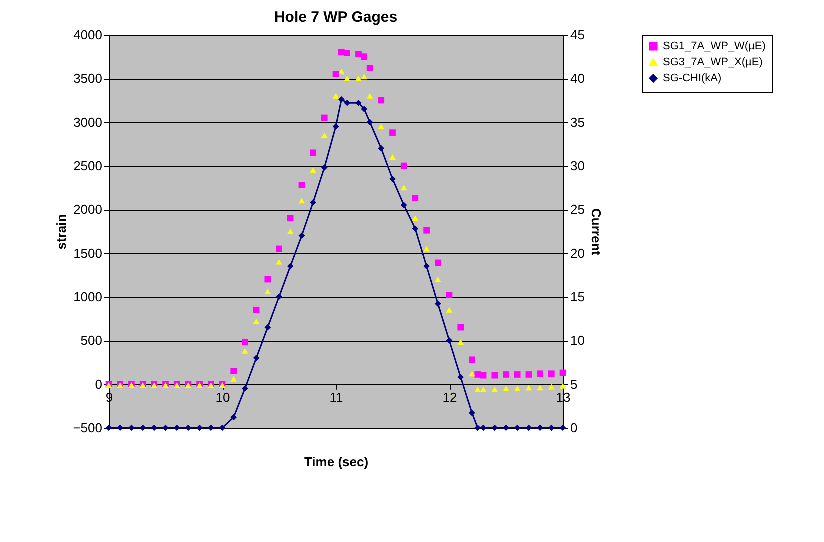  What do you see at coordinates (574, 428) in the screenshot?
I see `y2-tick-label: 0` at bounding box center [574, 428].